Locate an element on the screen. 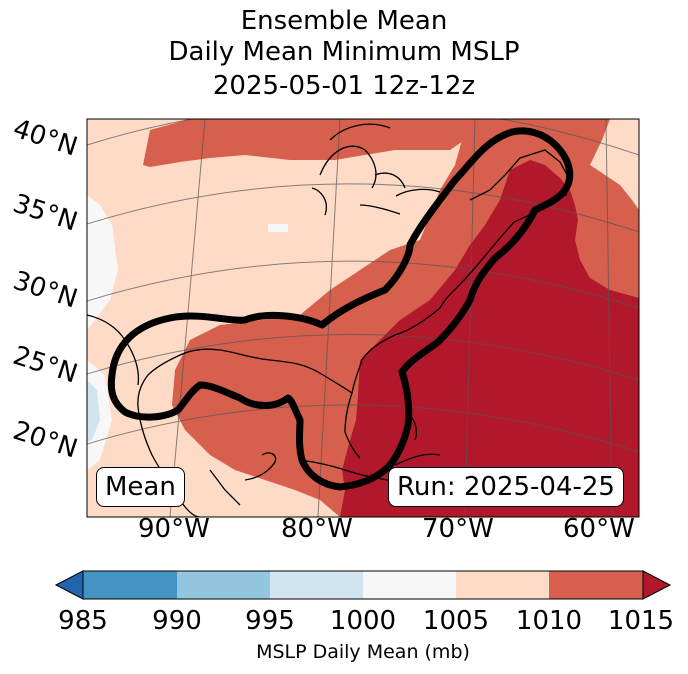 Image resolution: width=688 pixels, height=674 pixels. colorbar-label: MSLP Daily Mean (mb) is located at coordinates (363, 652).